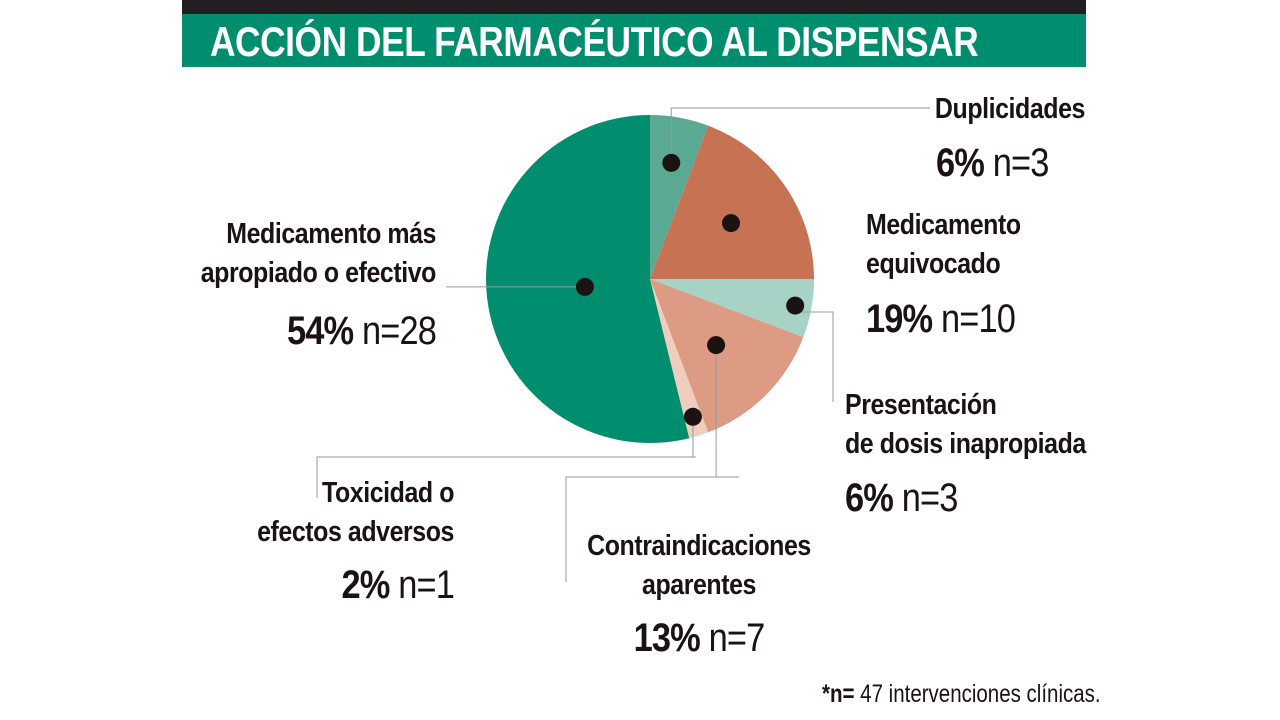 The height and width of the screenshot is (720, 1280). I want to click on stat-presentacion: 6% n=3, so click(902, 498).